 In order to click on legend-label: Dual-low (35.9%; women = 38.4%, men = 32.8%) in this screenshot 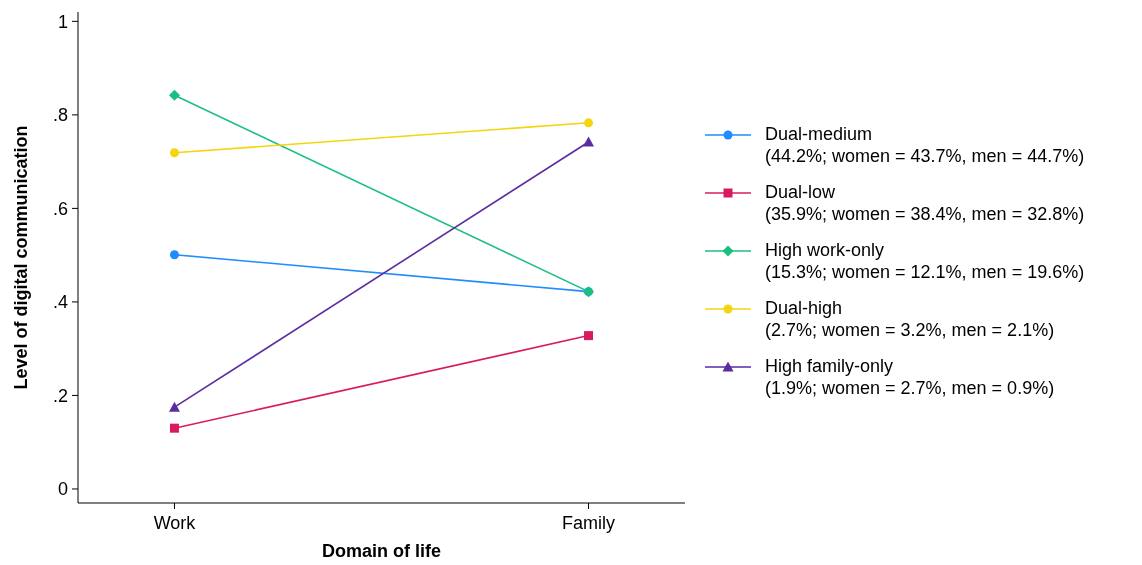, I will do `click(925, 203)`.